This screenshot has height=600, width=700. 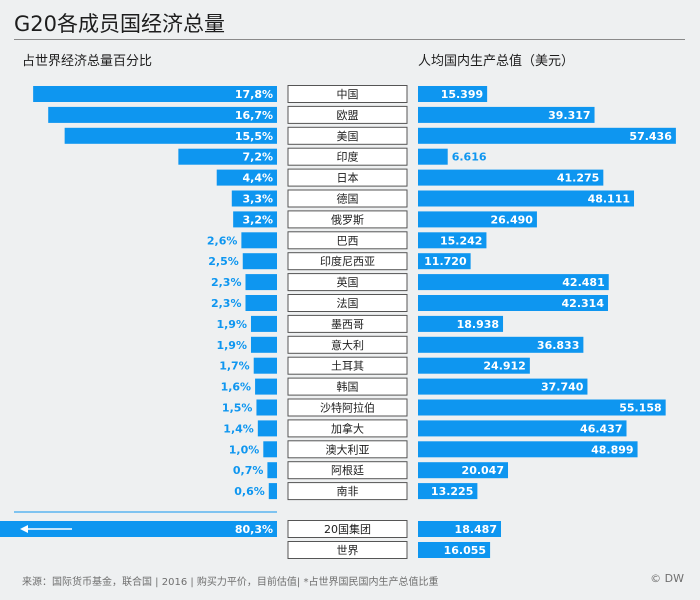 I want to click on share-label: 15,5%, so click(x=254, y=136).